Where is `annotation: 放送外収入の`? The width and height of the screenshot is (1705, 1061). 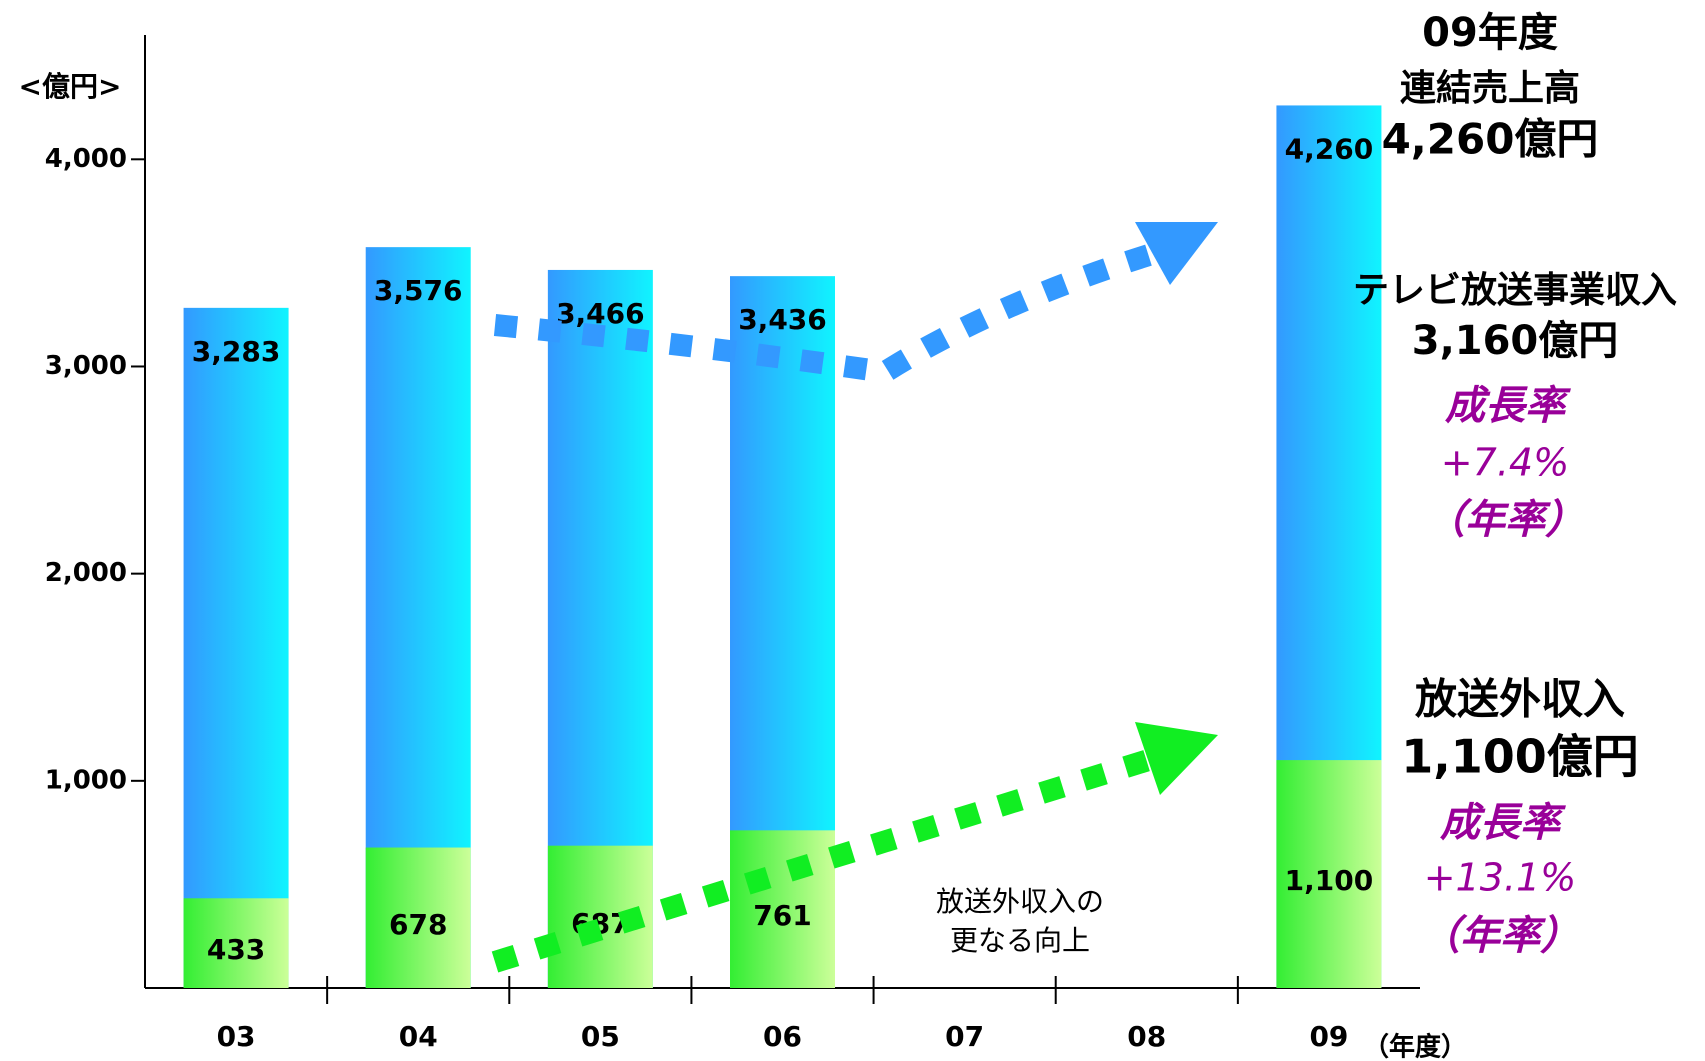 annotation: 放送外収入の is located at coordinates (1020, 901).